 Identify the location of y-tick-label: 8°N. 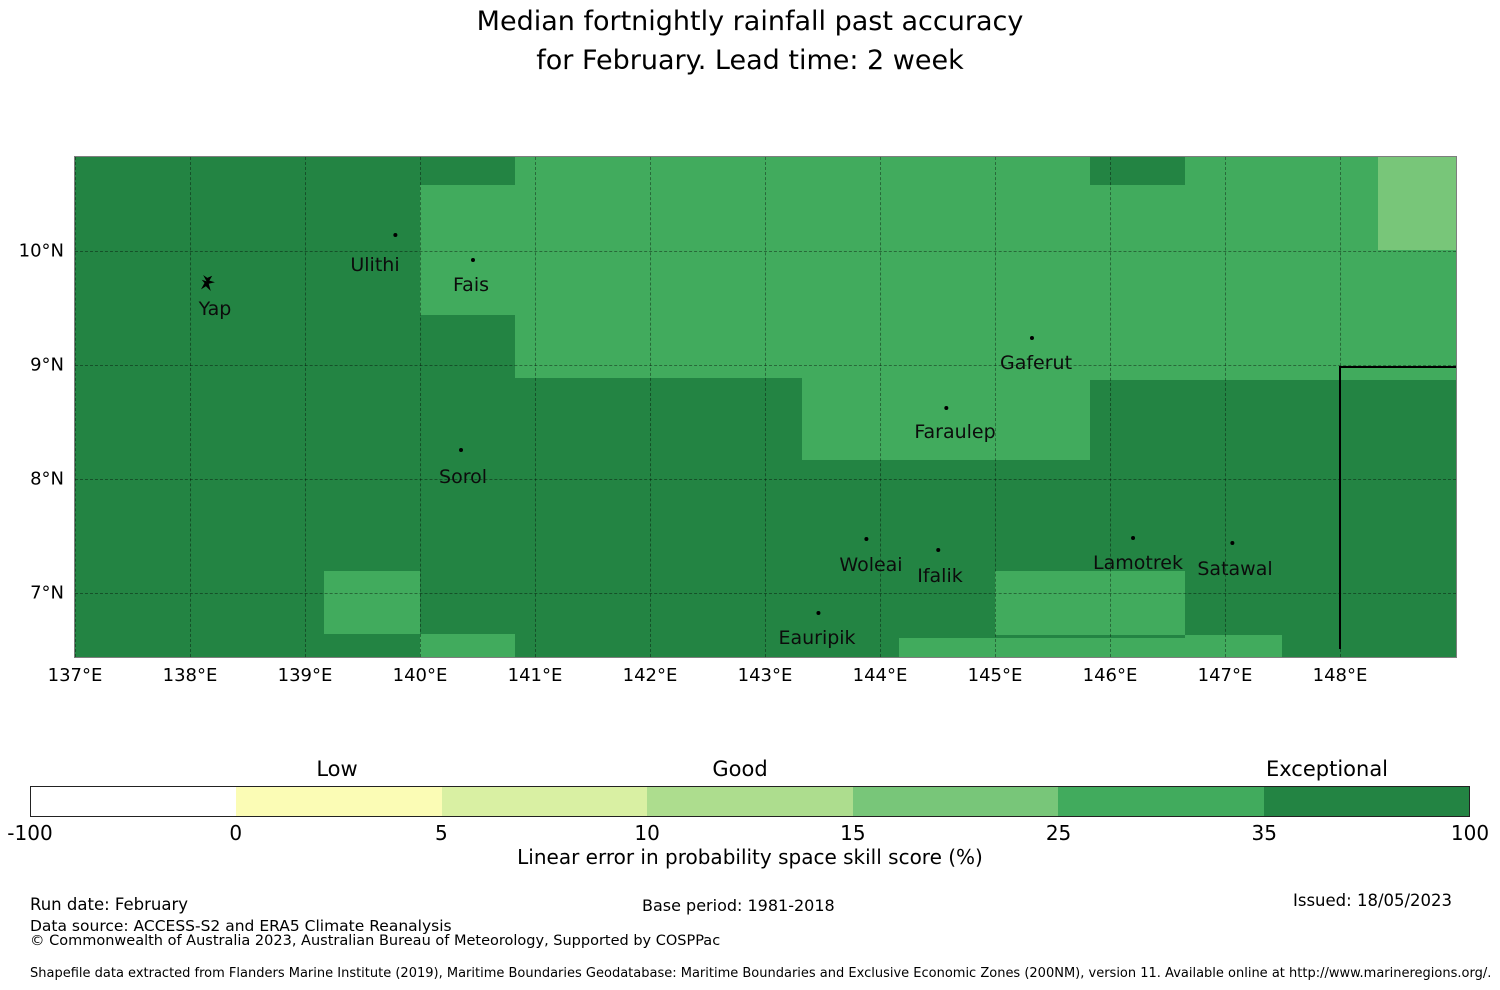
(47, 479).